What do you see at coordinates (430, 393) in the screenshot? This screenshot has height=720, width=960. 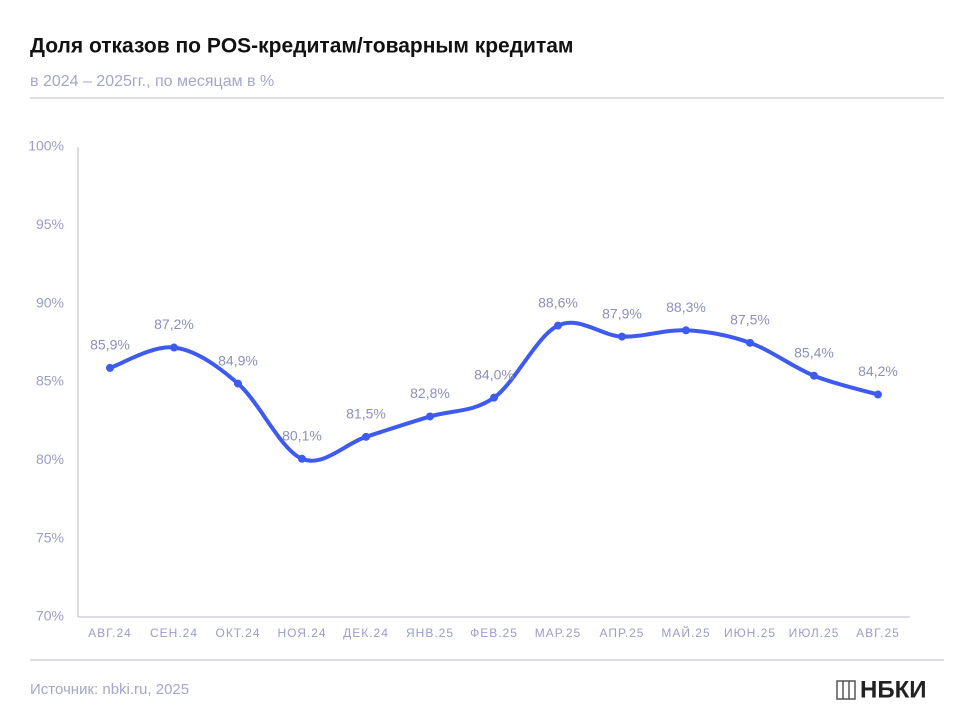 I see `data-label: 82,8%` at bounding box center [430, 393].